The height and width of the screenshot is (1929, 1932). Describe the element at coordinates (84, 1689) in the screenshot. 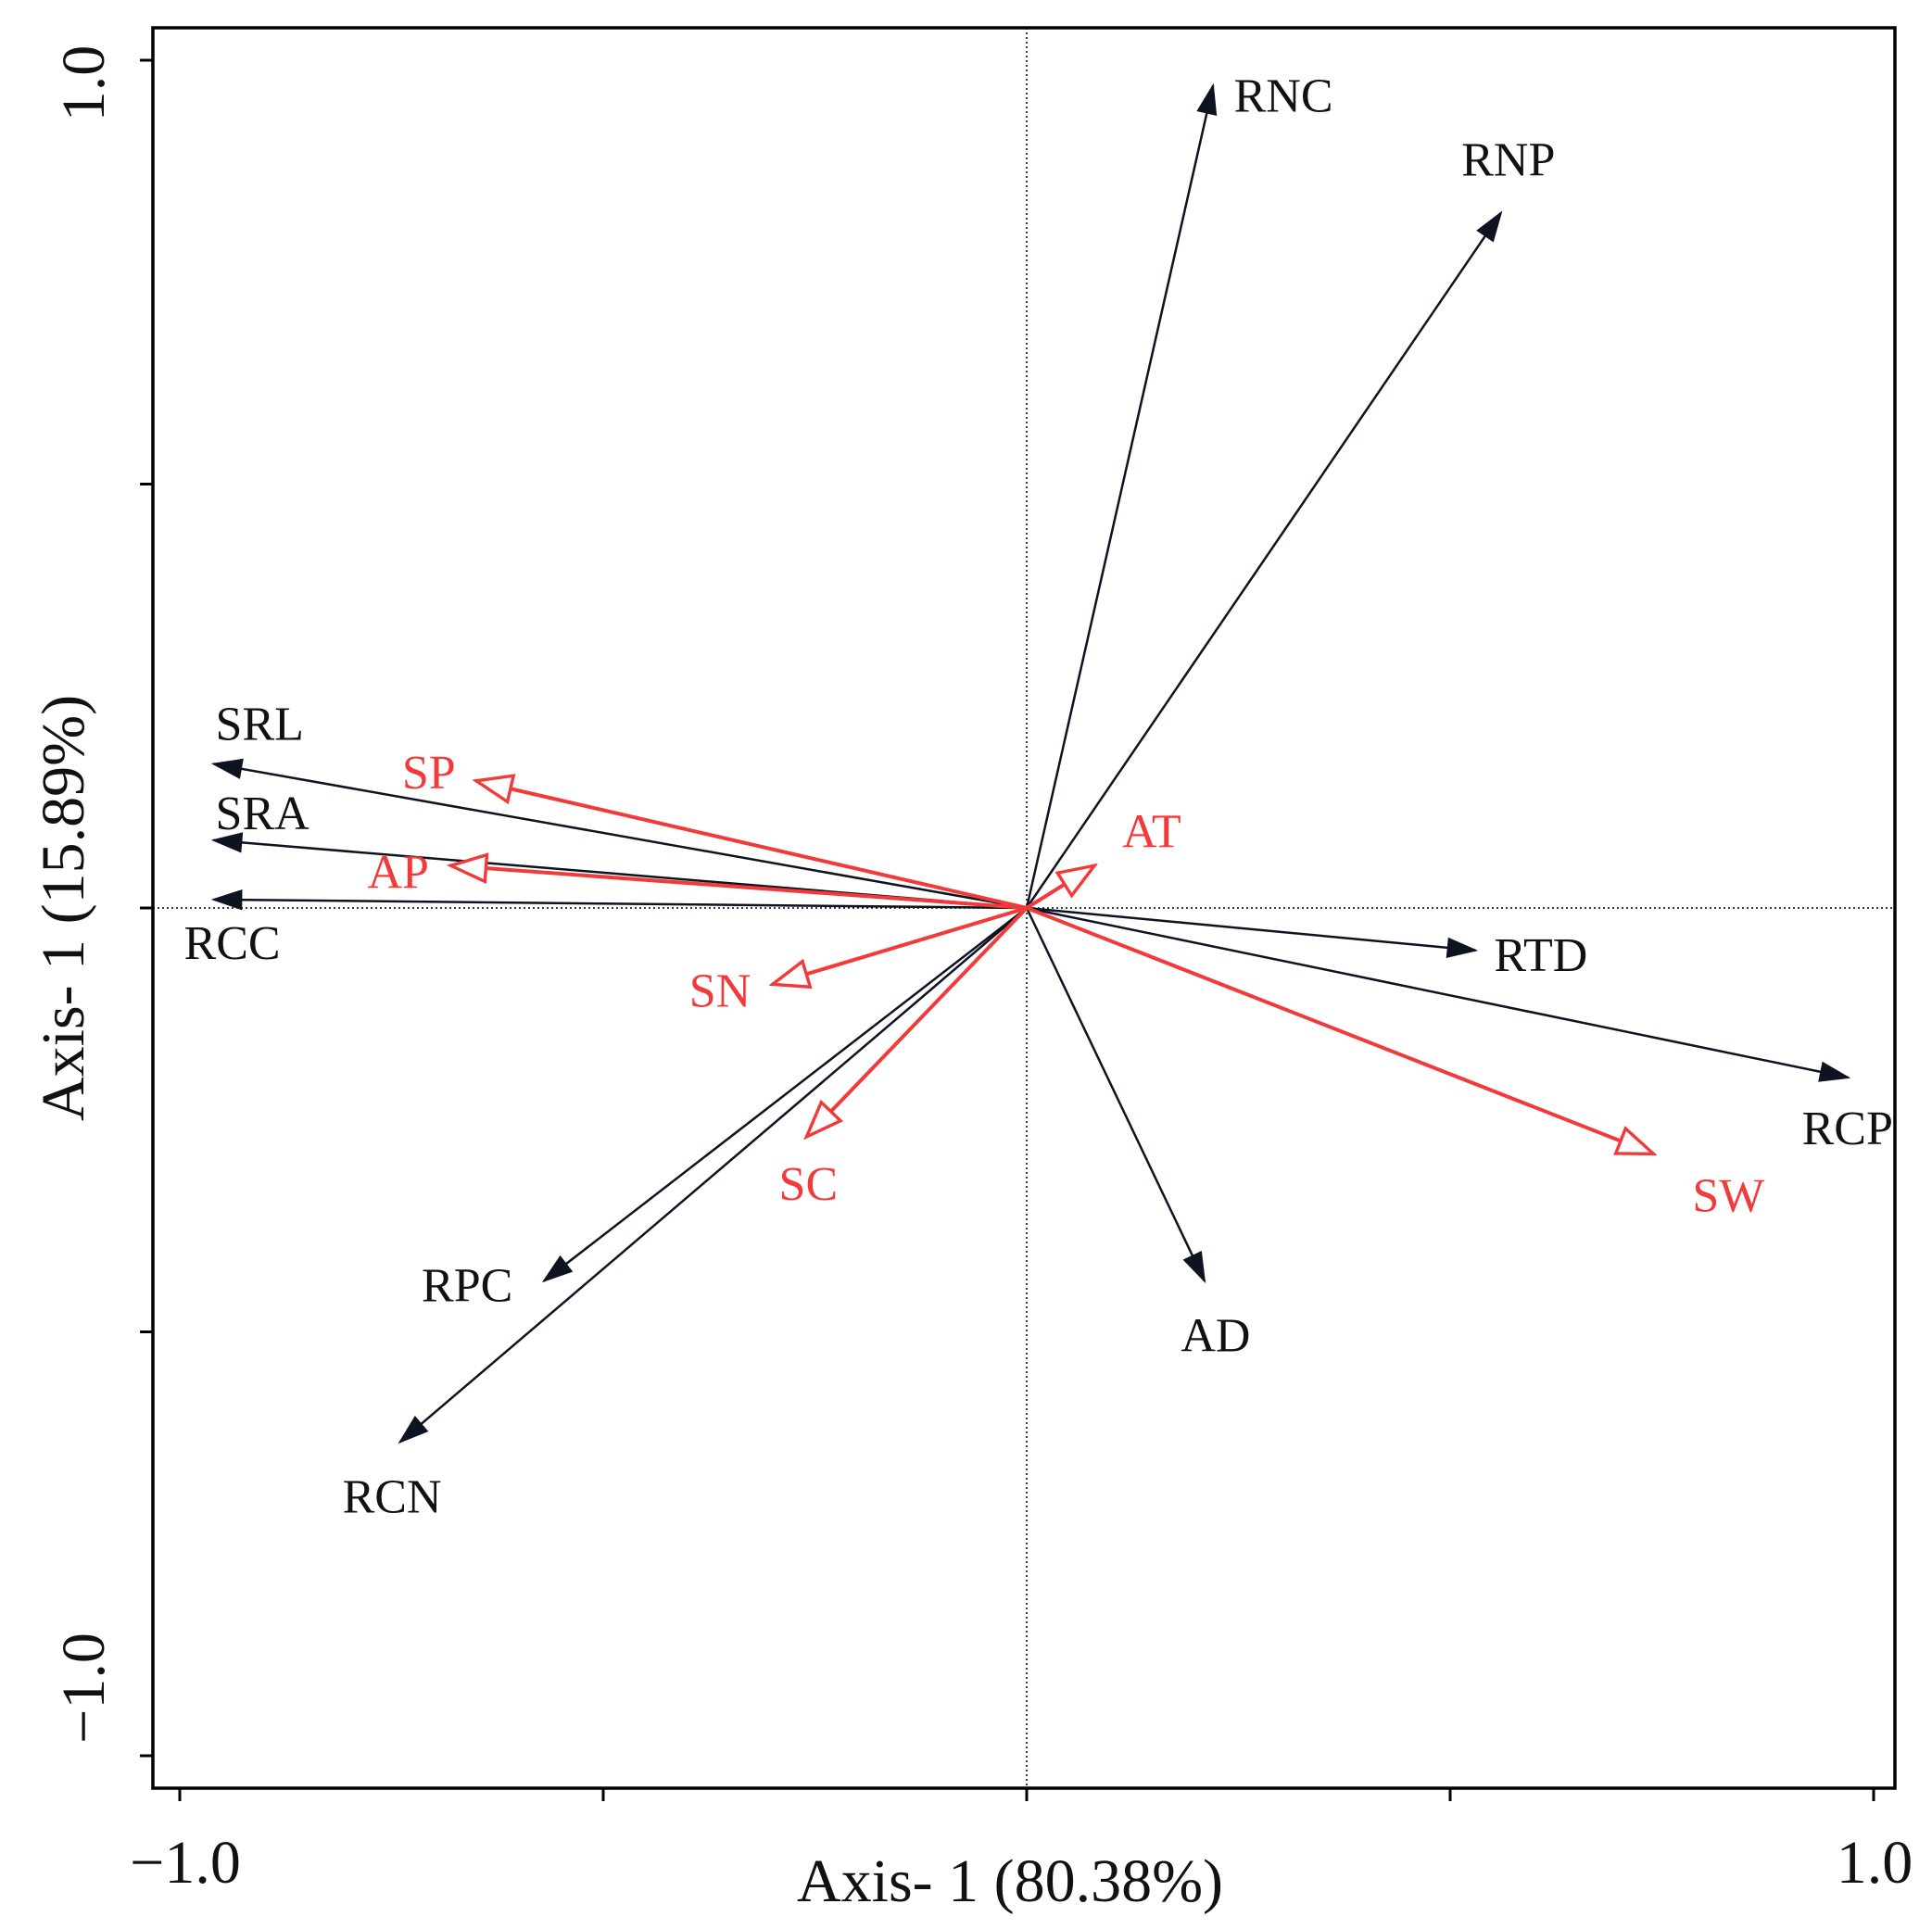

I see `y-tick-label-min: −1.0` at that location.